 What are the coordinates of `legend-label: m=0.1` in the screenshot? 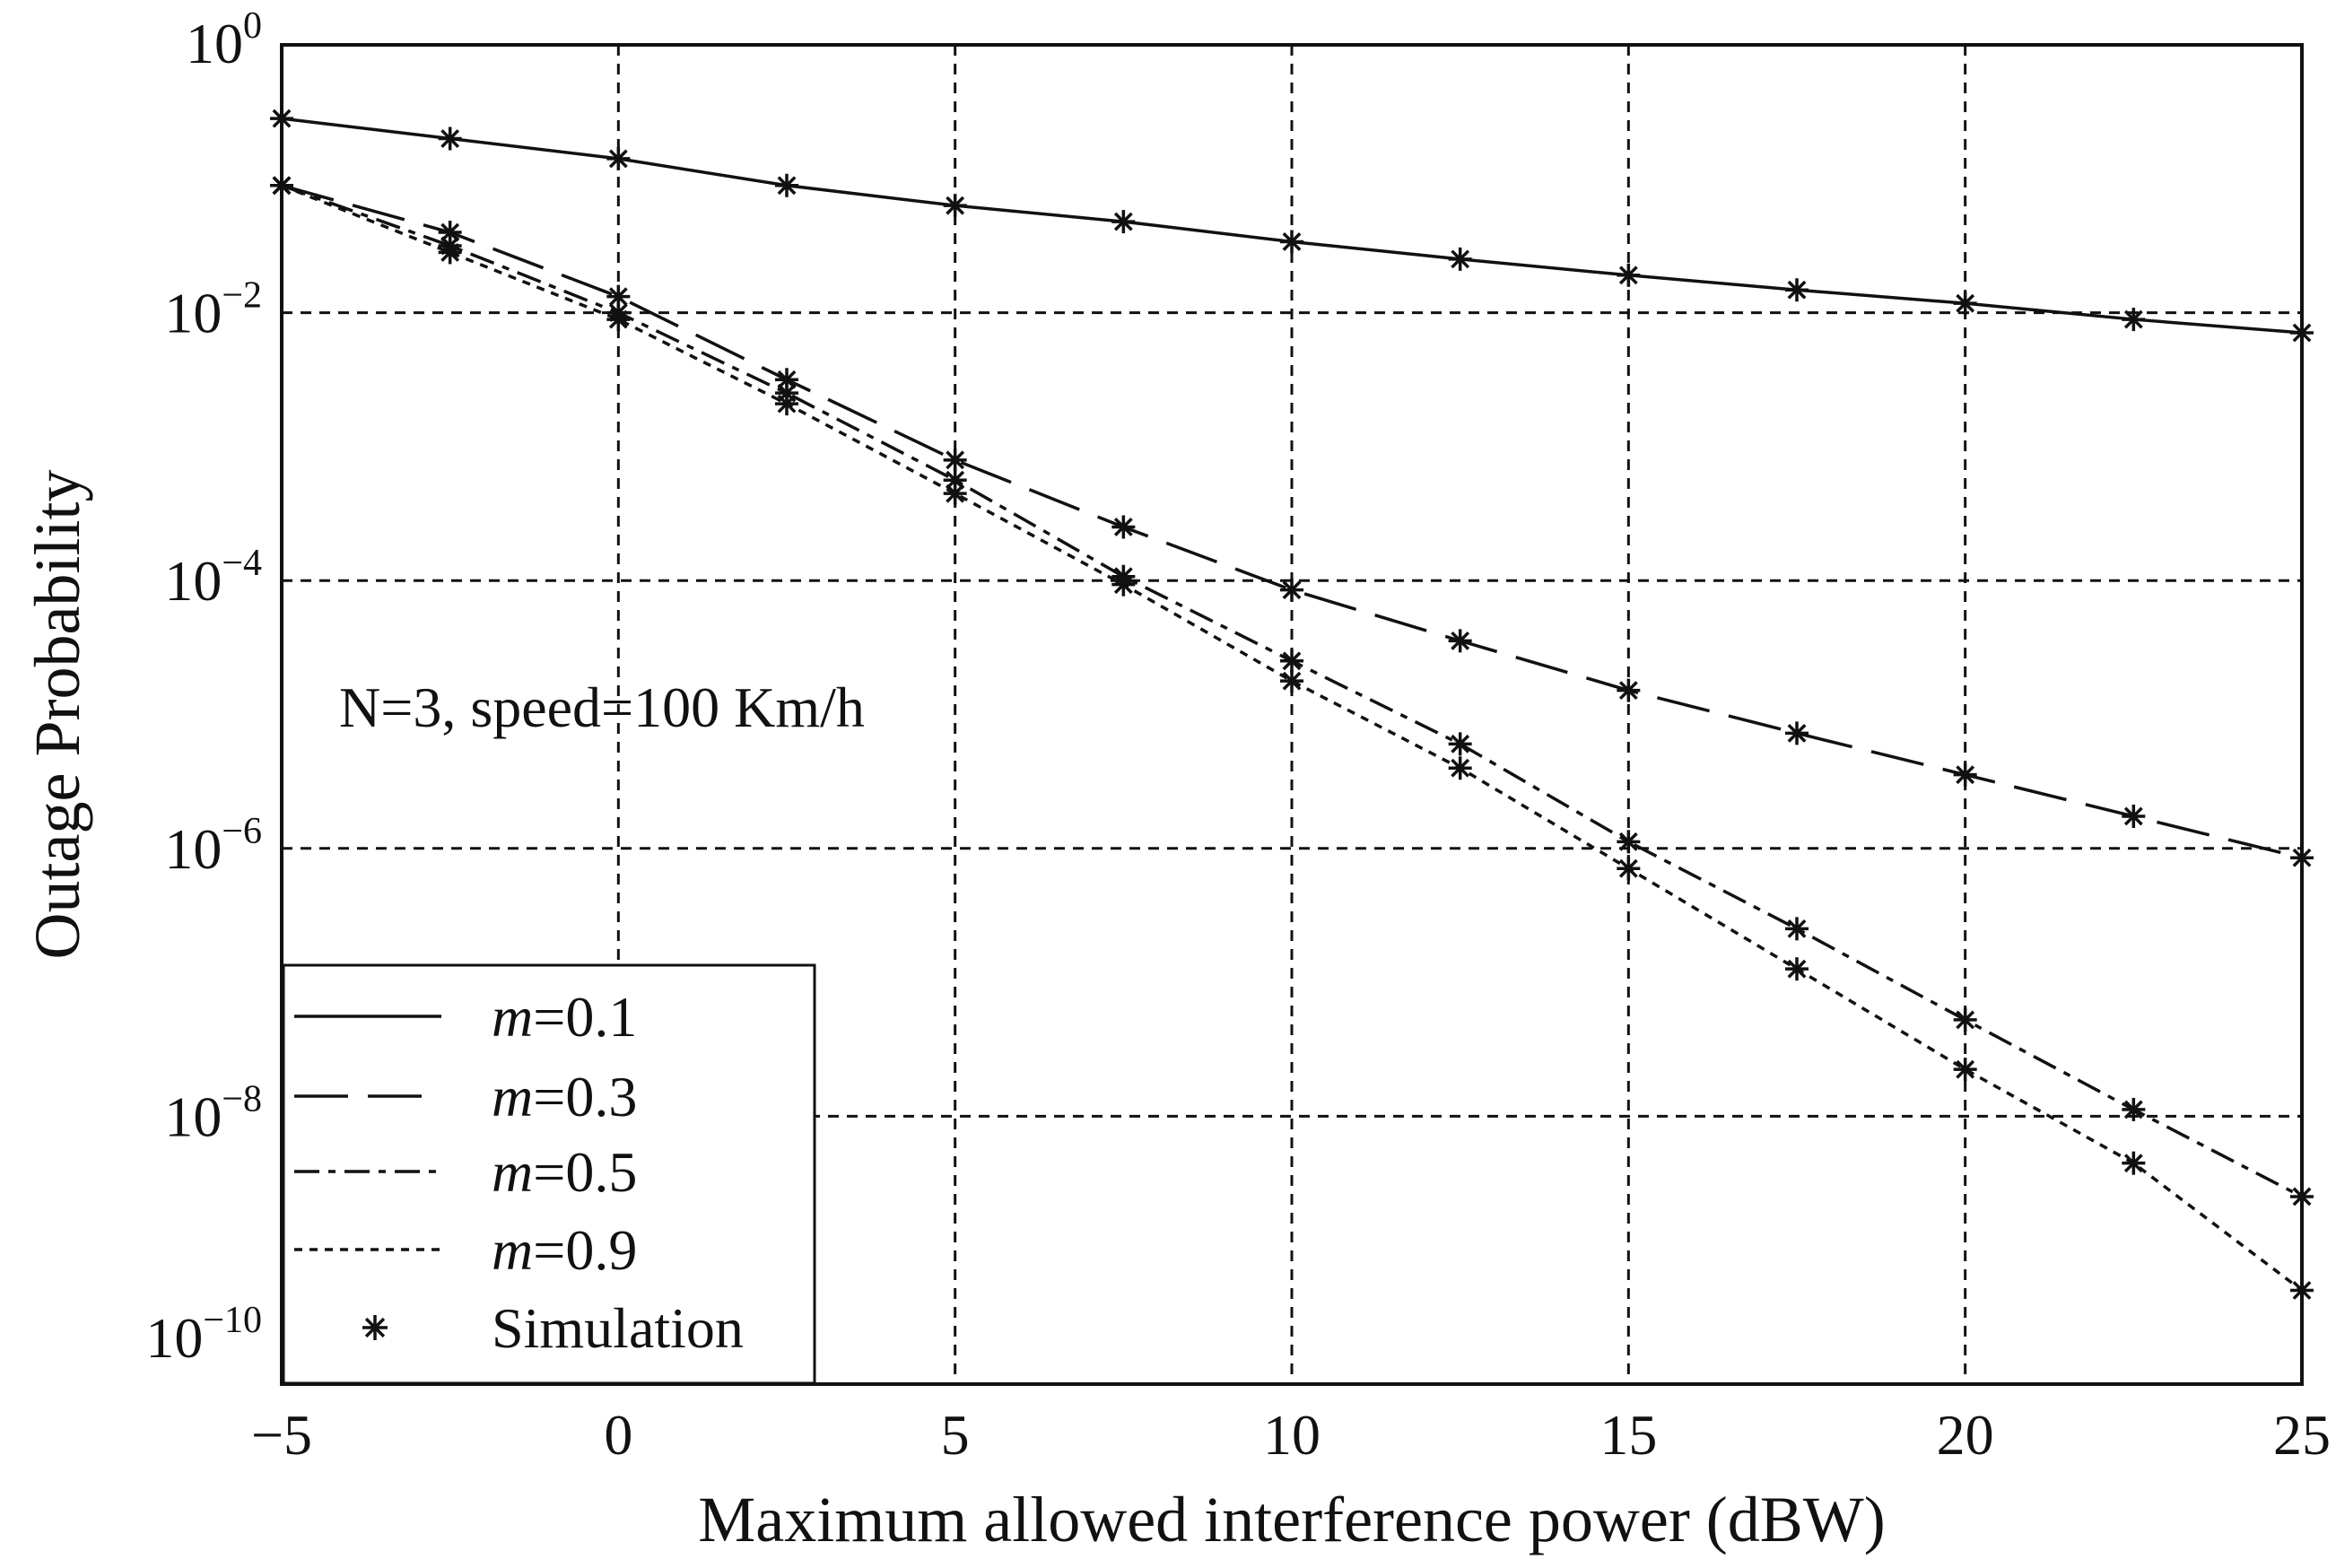 It's located at (564, 1017).